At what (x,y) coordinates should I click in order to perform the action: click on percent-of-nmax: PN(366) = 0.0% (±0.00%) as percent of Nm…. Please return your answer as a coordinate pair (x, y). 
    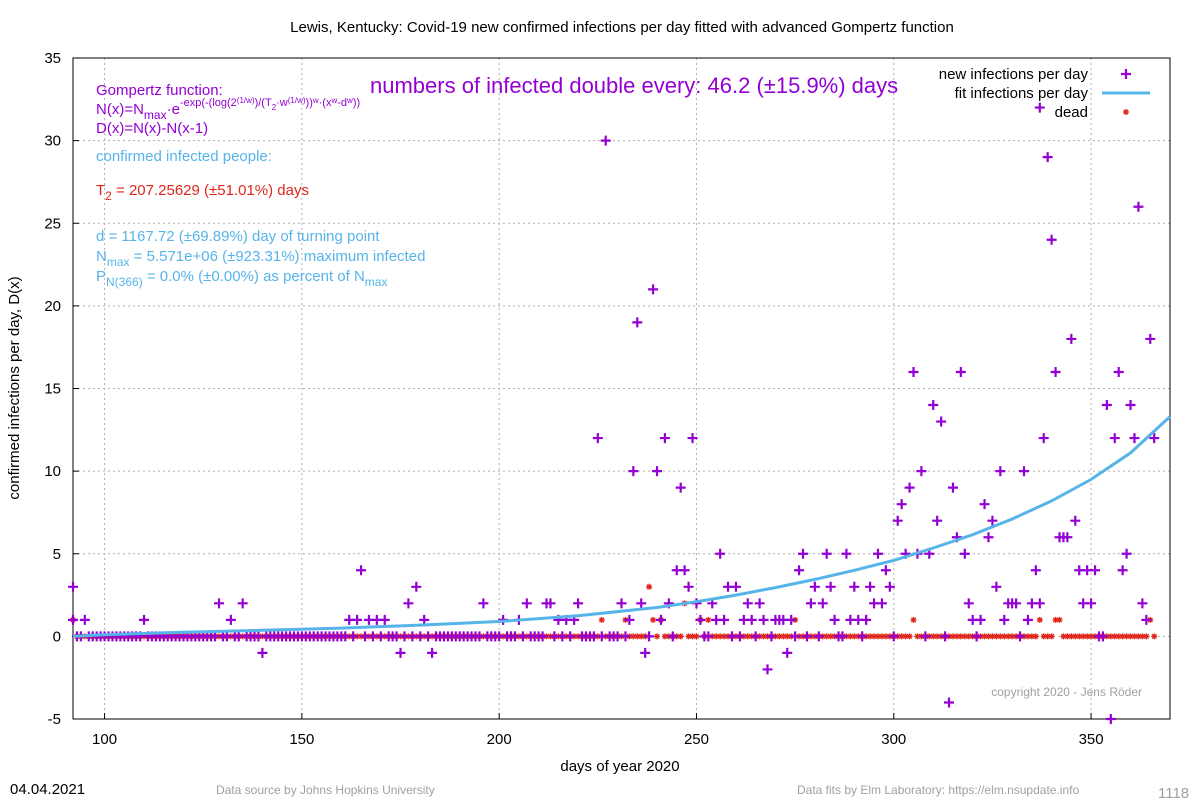
    Looking at the image, I should click on (241, 278).